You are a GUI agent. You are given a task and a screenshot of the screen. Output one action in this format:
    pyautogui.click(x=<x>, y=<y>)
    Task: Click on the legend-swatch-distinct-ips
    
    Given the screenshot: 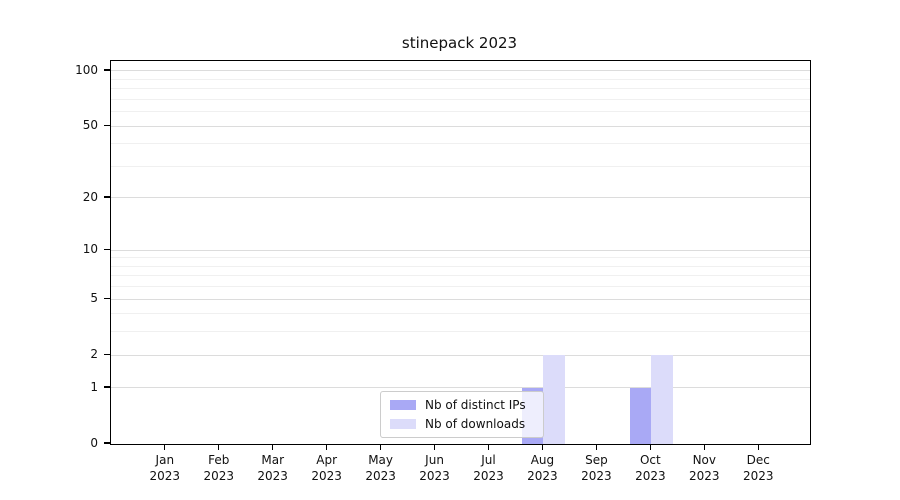 What is the action you would take?
    pyautogui.click(x=403, y=405)
    